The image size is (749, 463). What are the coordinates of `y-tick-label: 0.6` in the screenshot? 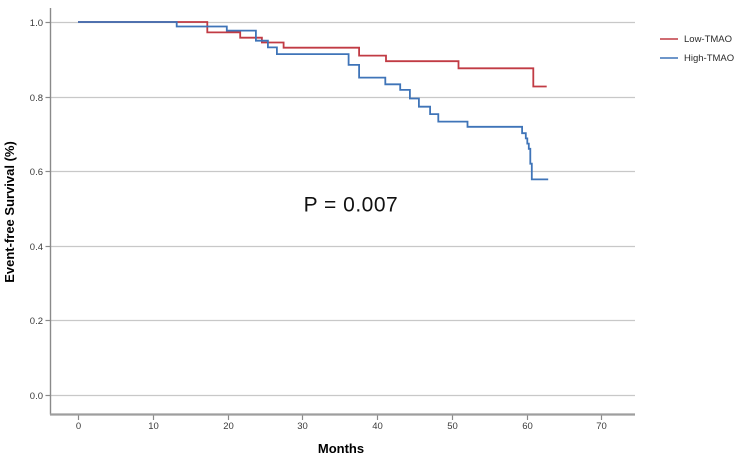 It's located at (36, 172).